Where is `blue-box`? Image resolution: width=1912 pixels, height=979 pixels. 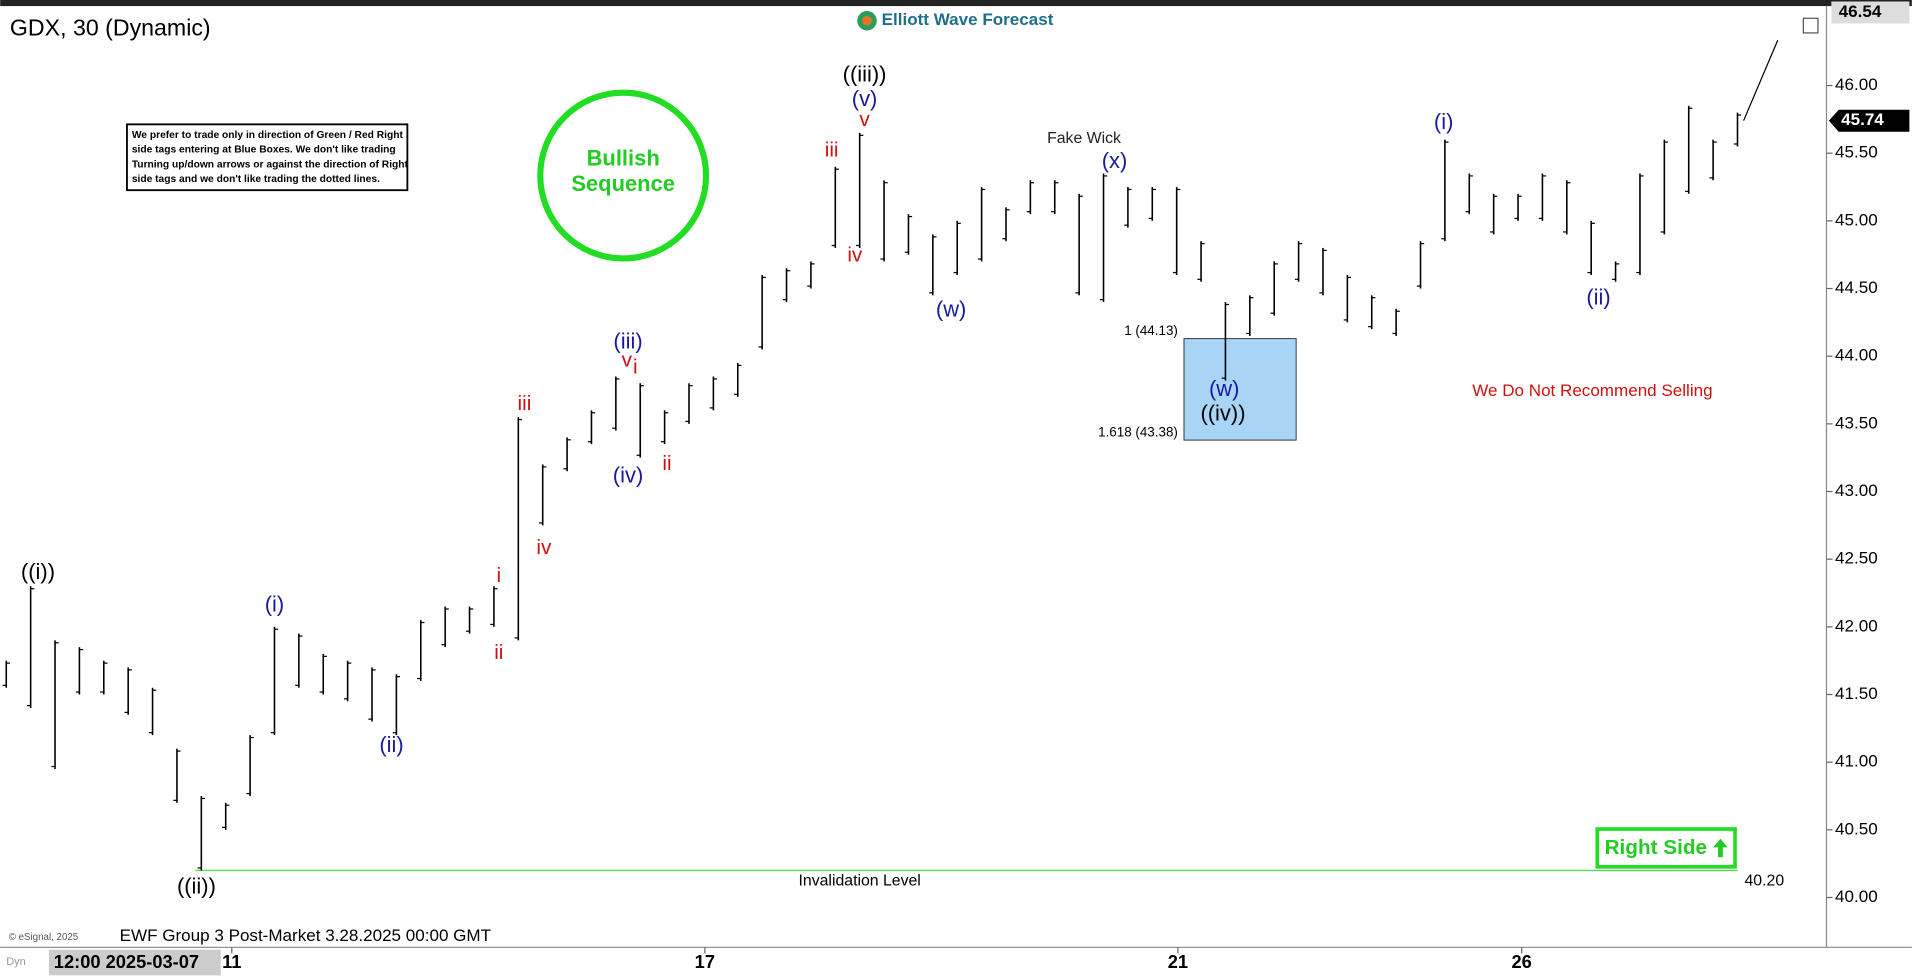
blue-box is located at coordinates (1240, 389).